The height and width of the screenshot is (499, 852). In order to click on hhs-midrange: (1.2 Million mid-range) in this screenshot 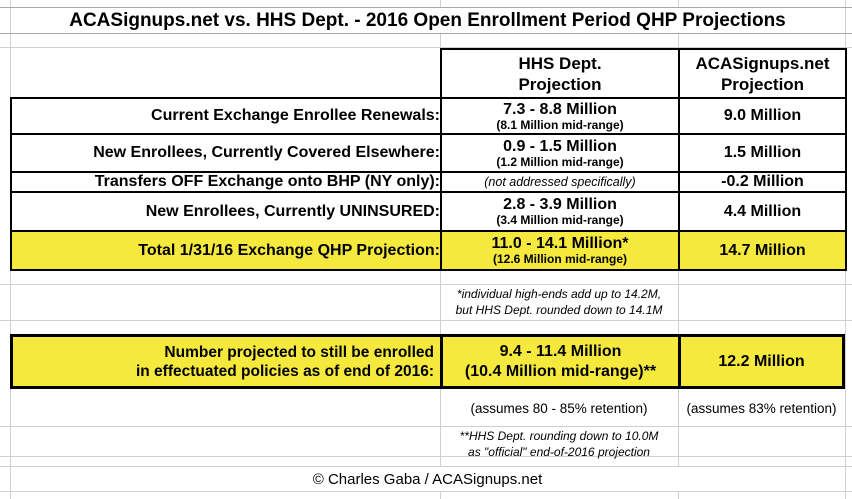, I will do `click(560, 161)`.